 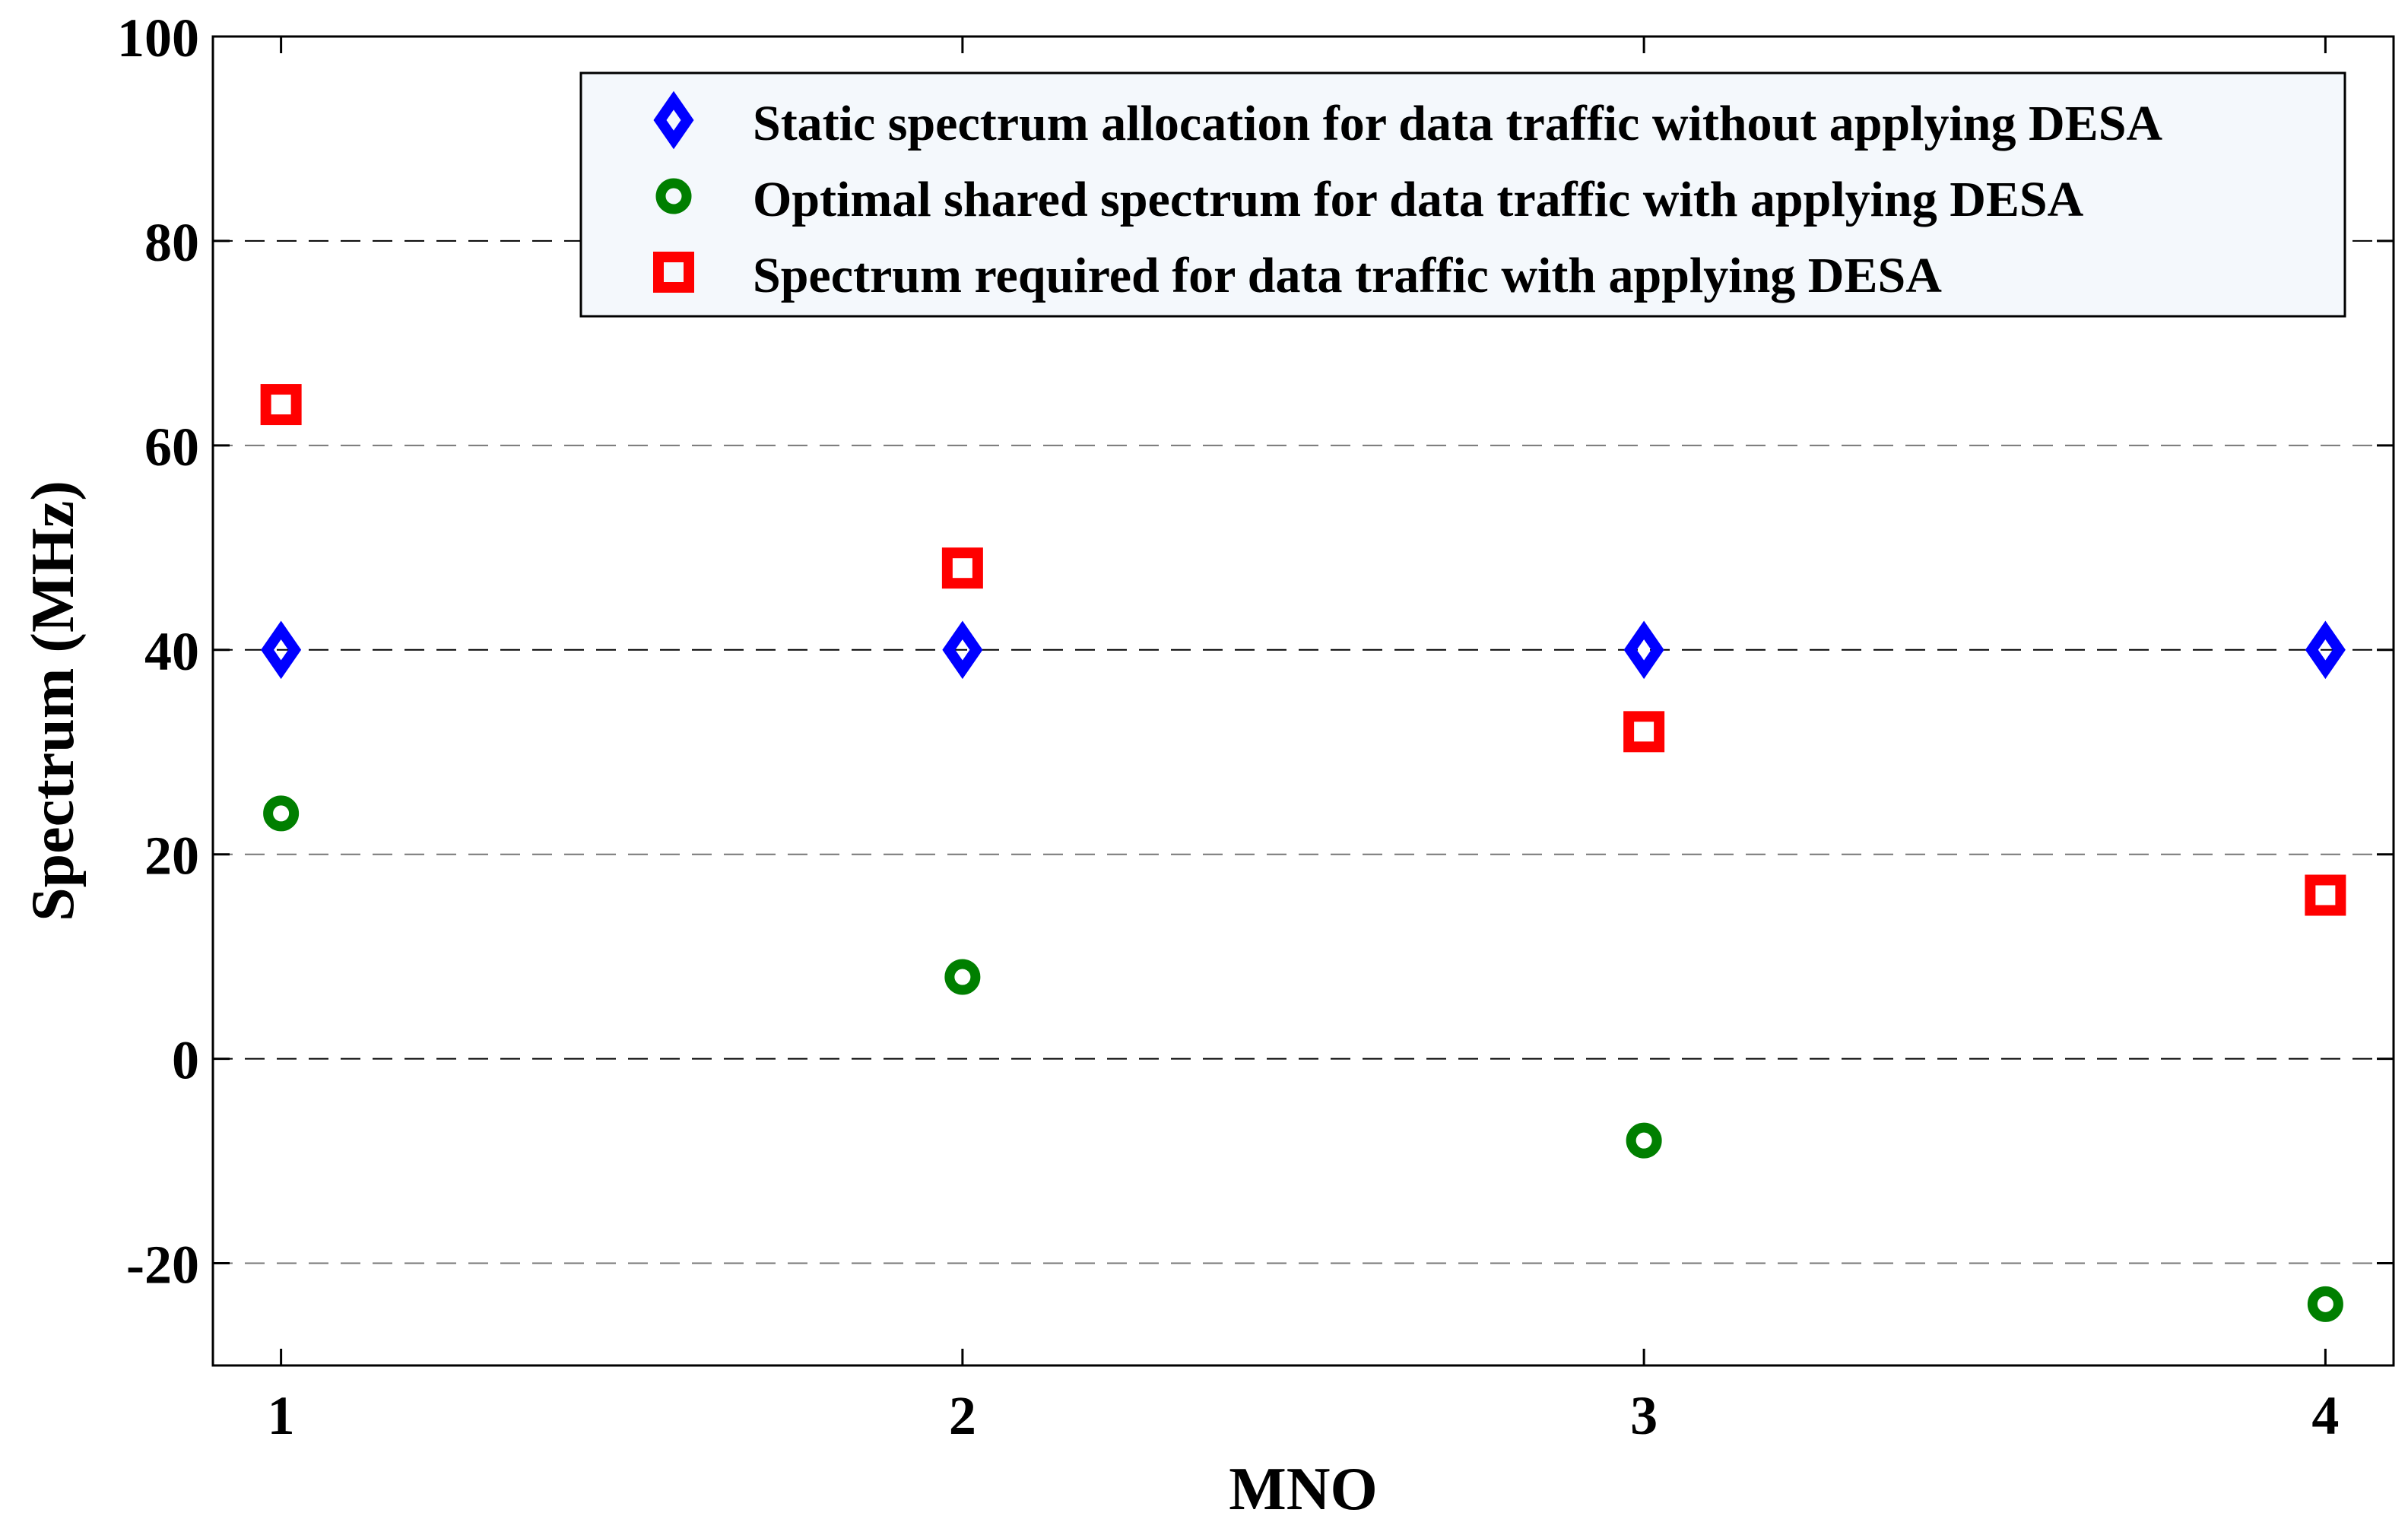 What do you see at coordinates (1644, 1415) in the screenshot?
I see `x-tick-label: 3` at bounding box center [1644, 1415].